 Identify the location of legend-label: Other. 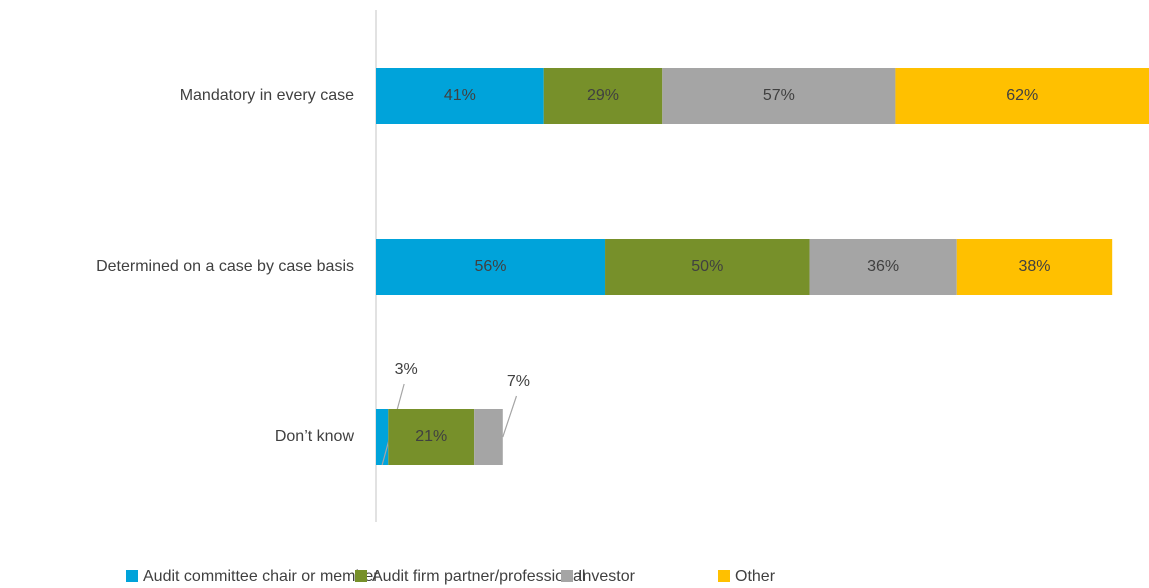
(755, 576).